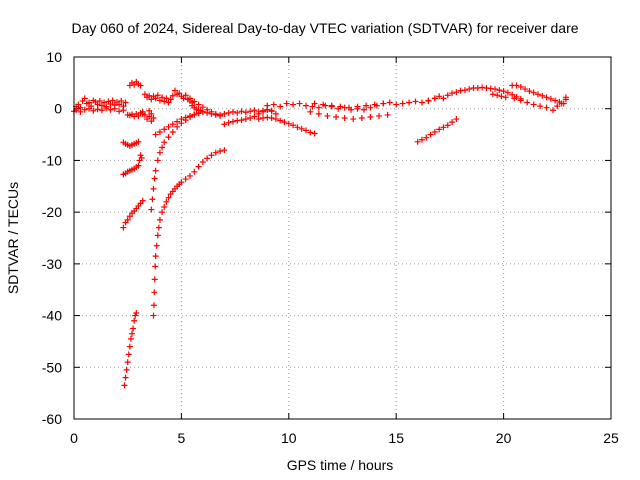 The image size is (640, 480). Describe the element at coordinates (611, 438) in the screenshot. I see `x-tick-label: 25` at that location.